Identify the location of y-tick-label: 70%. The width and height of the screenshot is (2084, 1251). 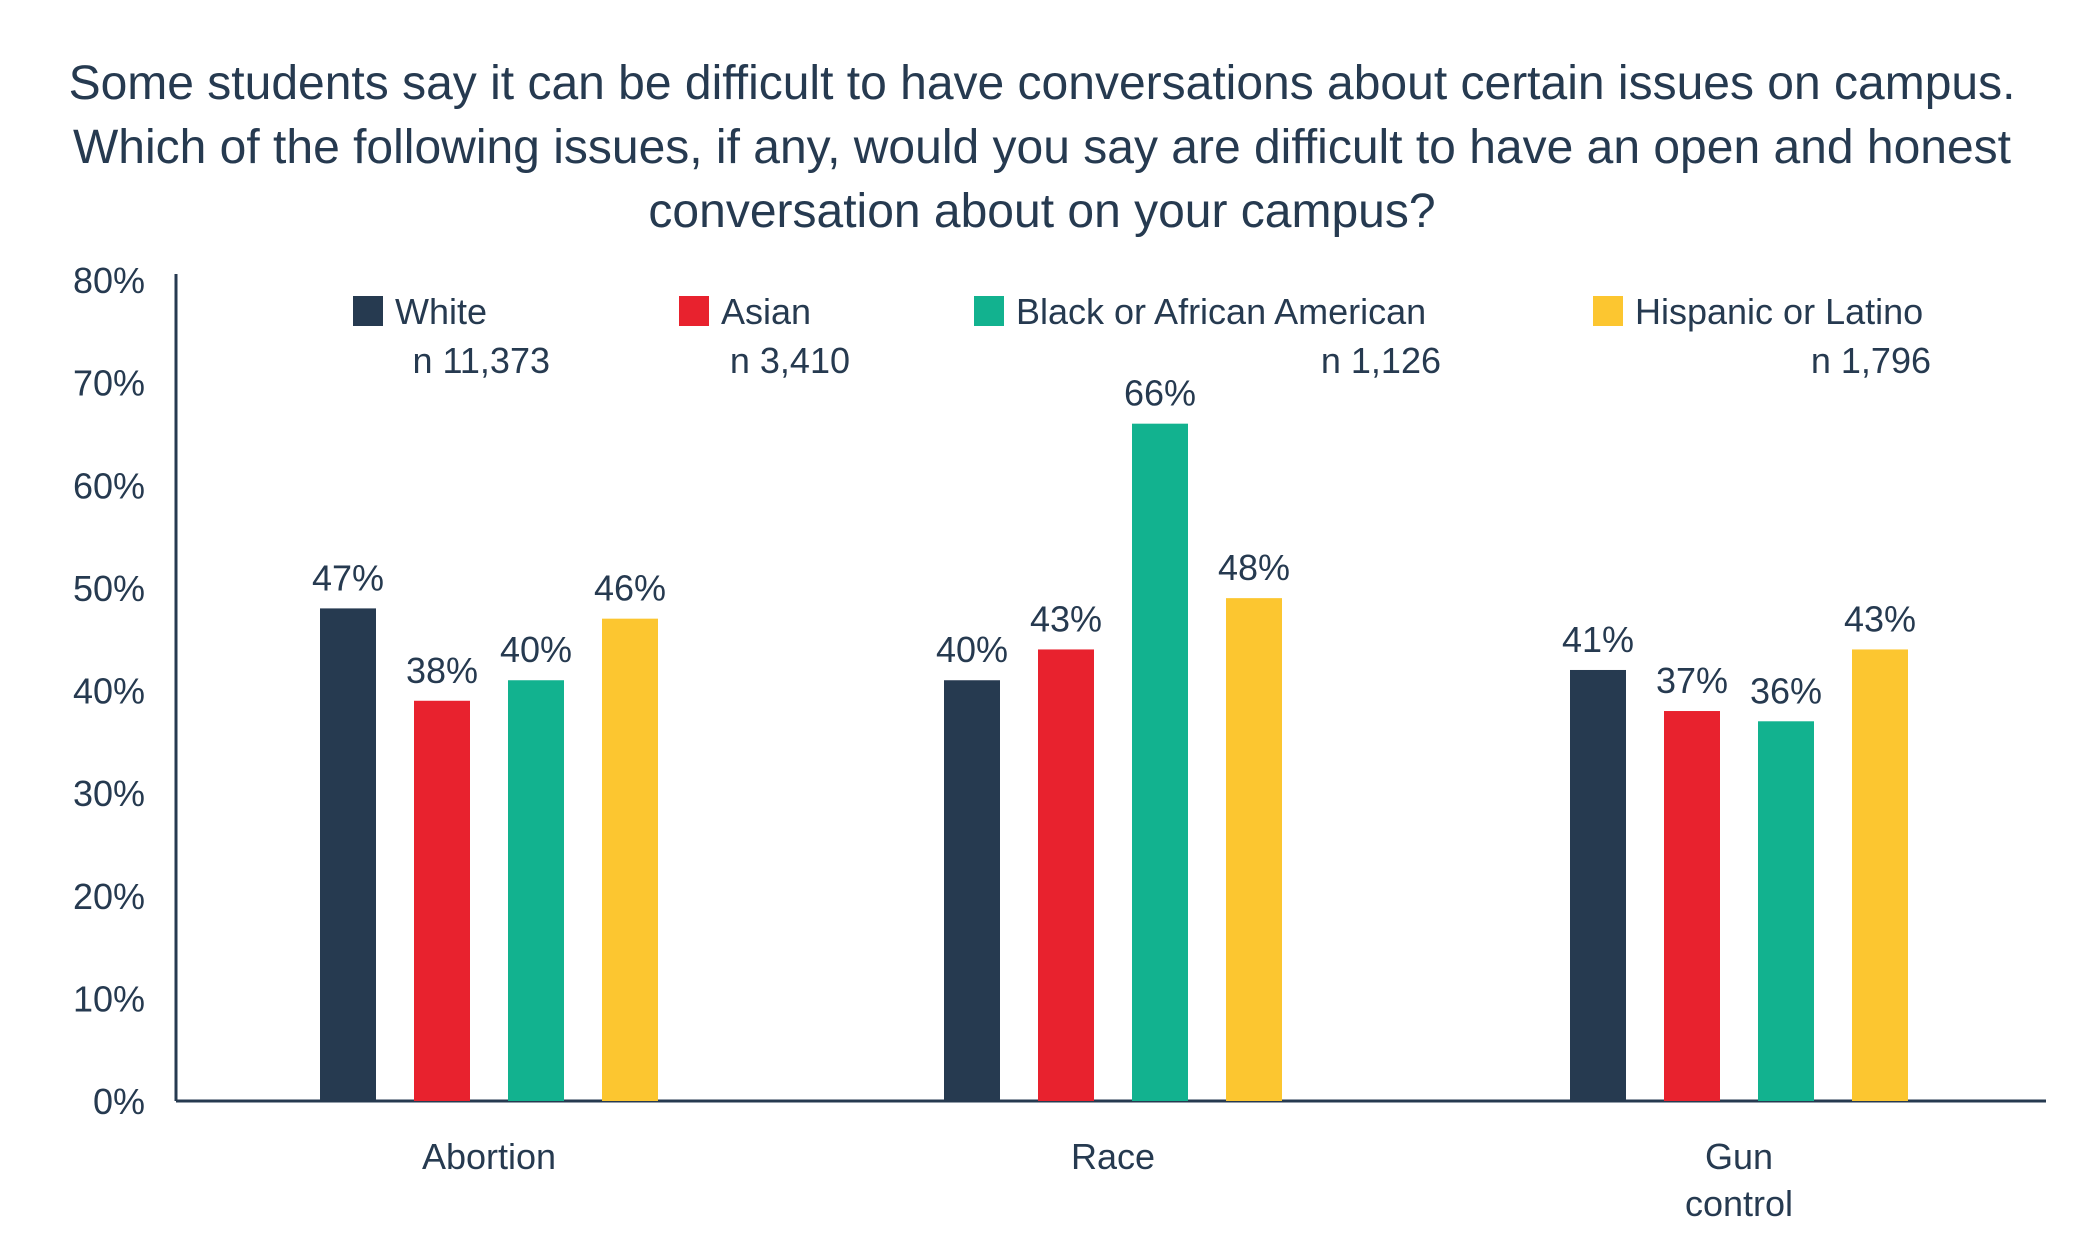
(109, 383).